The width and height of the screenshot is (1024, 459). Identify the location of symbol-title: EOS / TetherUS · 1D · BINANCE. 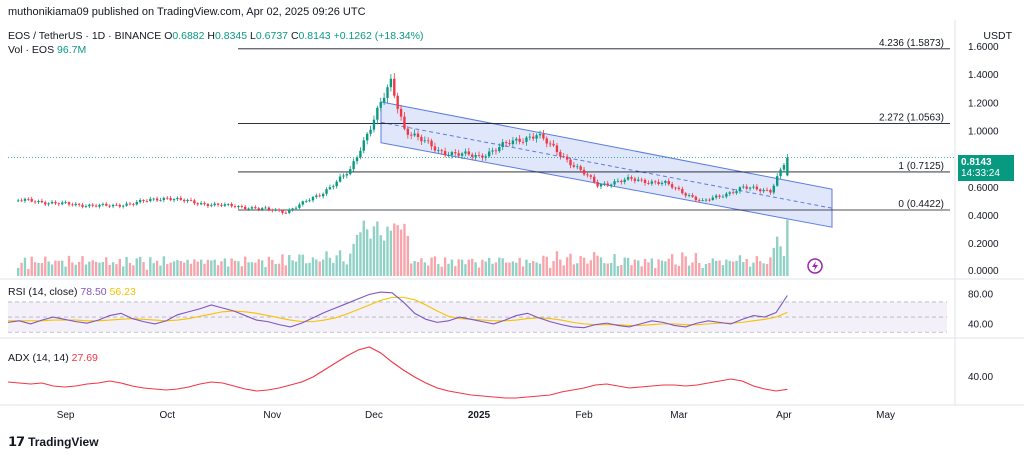
(85, 36).